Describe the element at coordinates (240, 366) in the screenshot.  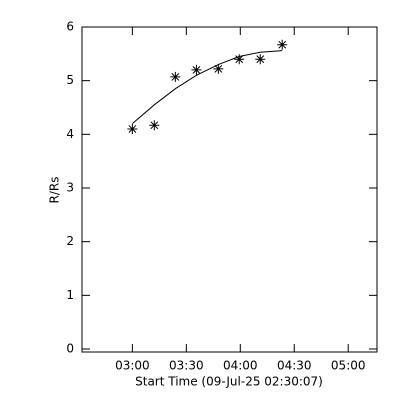
I see `x-tick-label: 04:00` at that location.